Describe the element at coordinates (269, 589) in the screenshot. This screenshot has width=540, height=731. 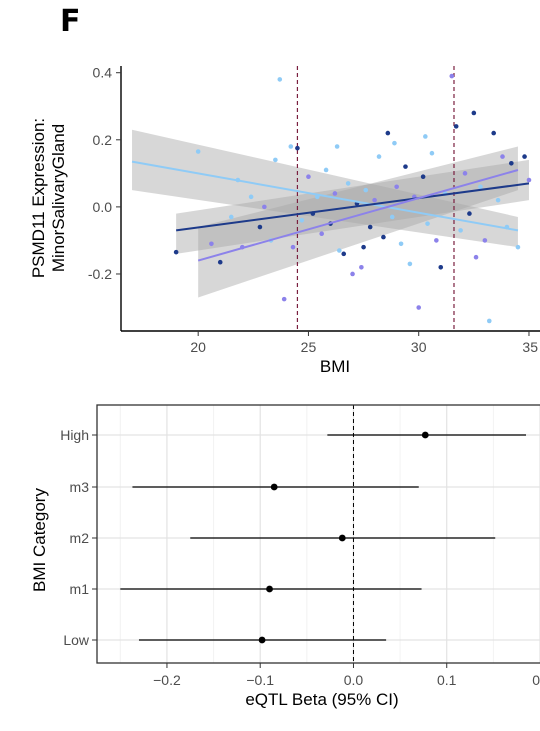
I see `estimate-point-m1` at that location.